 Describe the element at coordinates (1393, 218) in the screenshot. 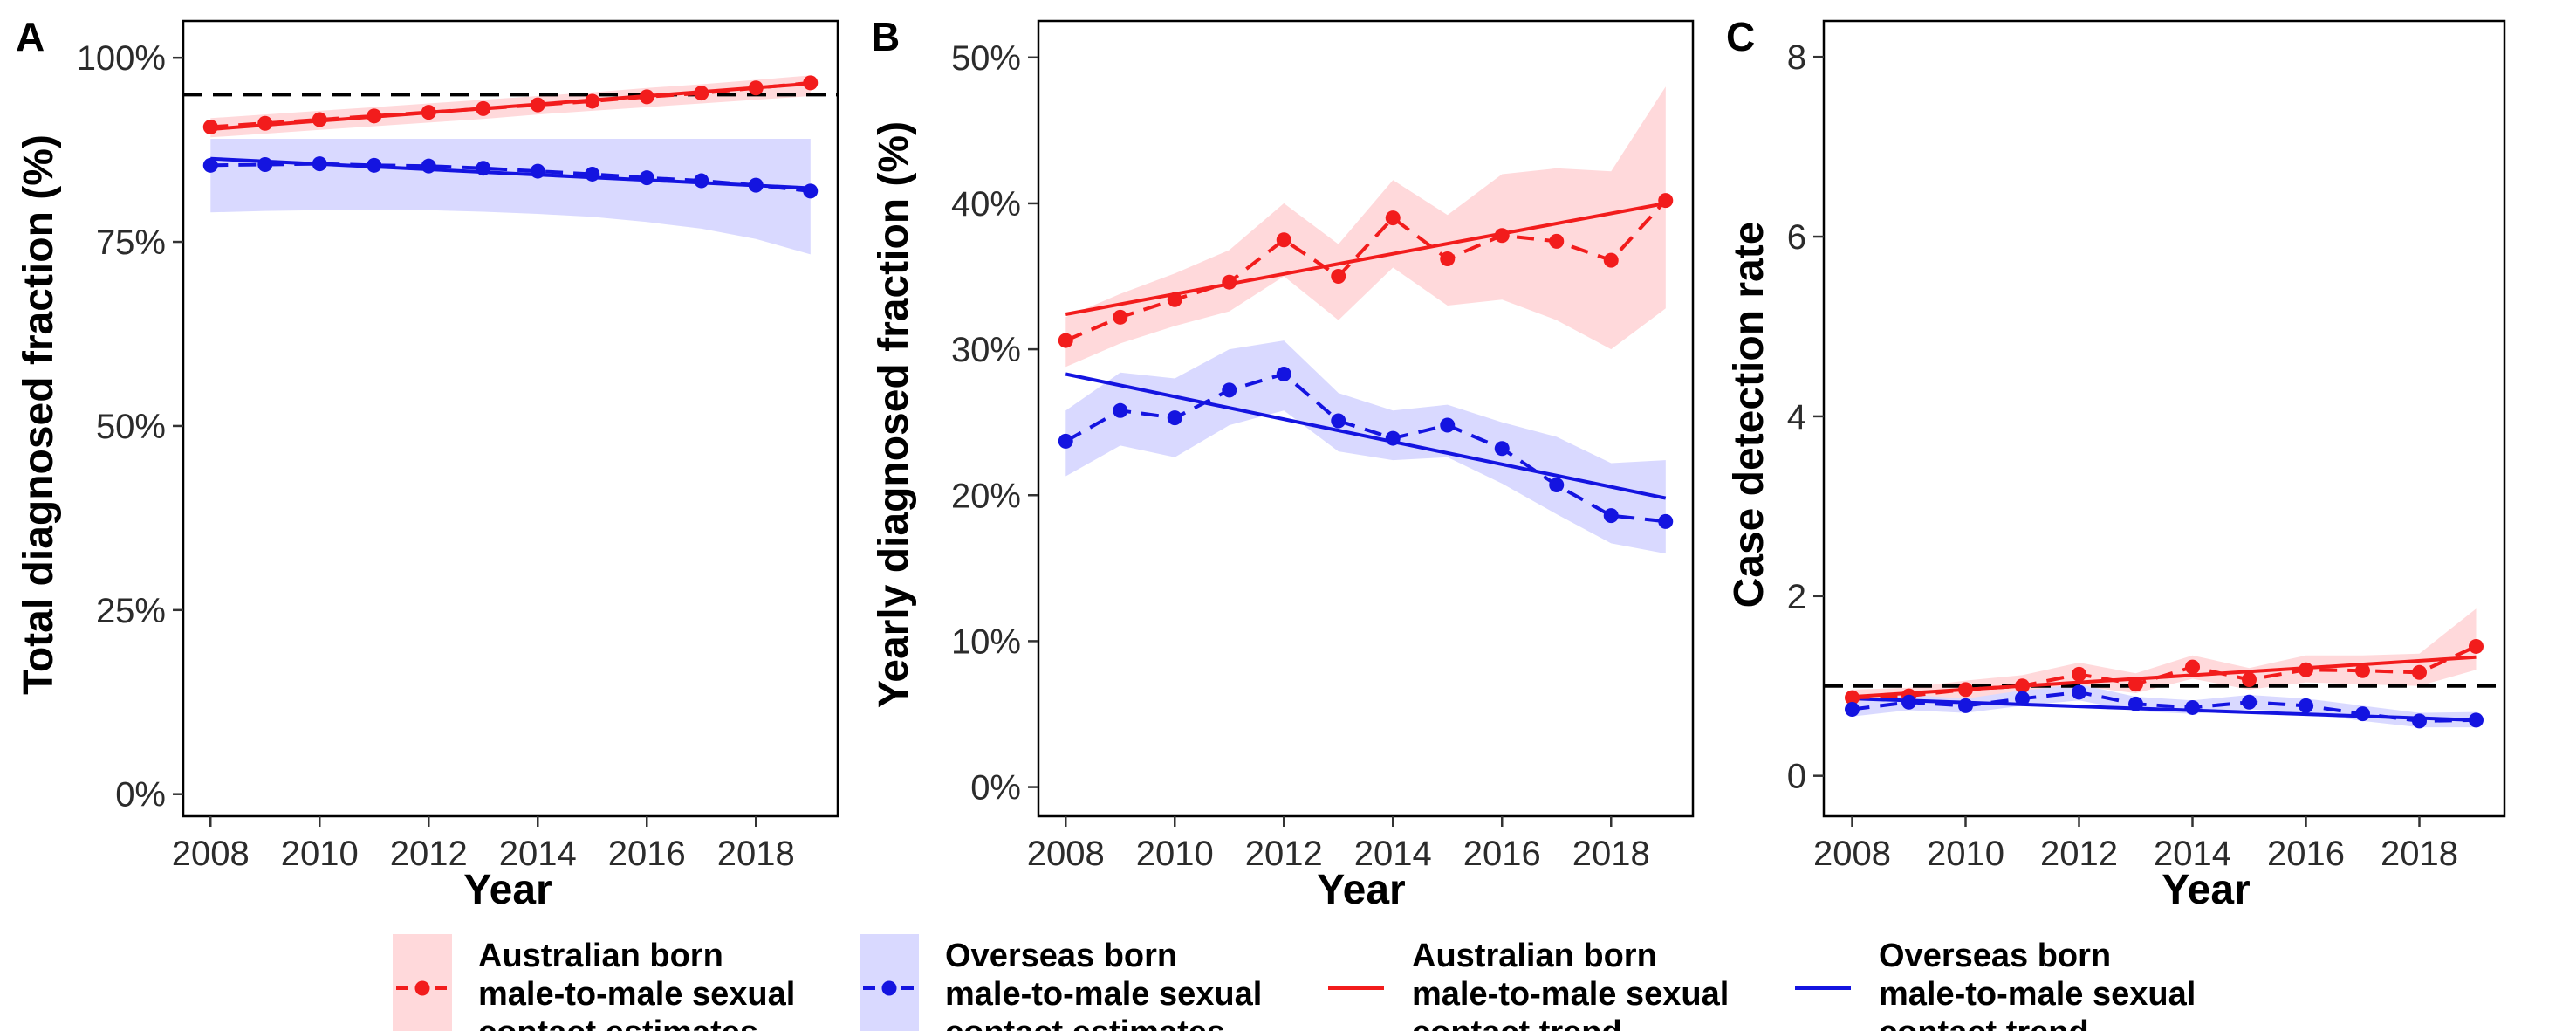

I see `panel-b-australian-point-2014` at that location.